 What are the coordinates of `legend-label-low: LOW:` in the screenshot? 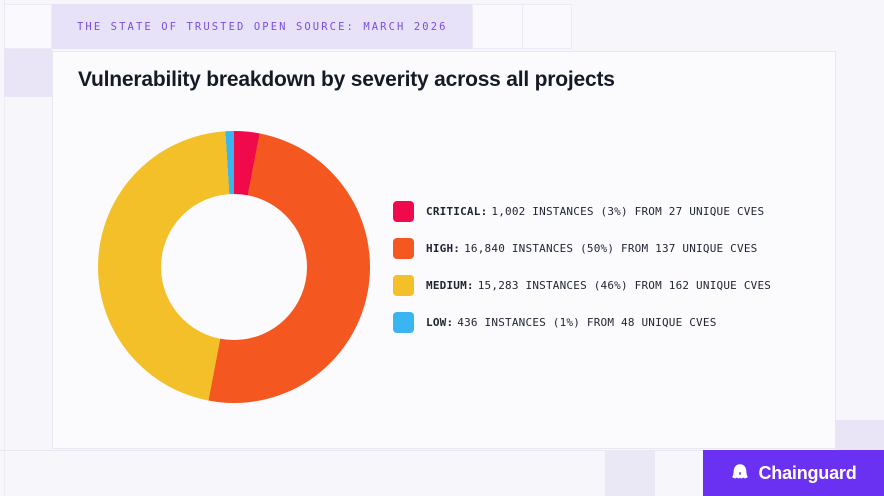 It's located at (440, 322).